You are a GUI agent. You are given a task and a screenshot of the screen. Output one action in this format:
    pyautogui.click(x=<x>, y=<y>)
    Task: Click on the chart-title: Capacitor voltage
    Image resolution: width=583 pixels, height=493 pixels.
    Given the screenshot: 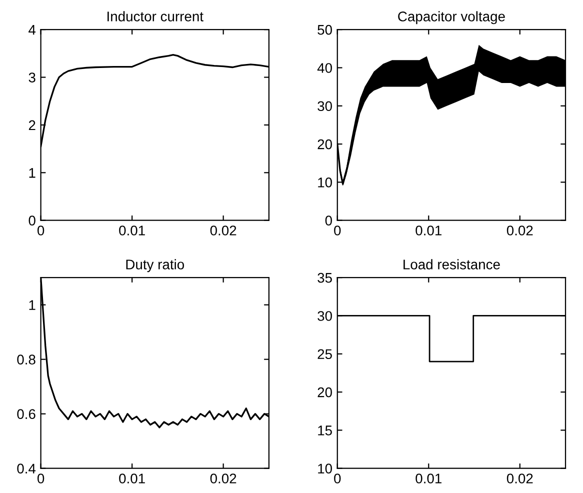 What is the action you would take?
    pyautogui.click(x=451, y=17)
    